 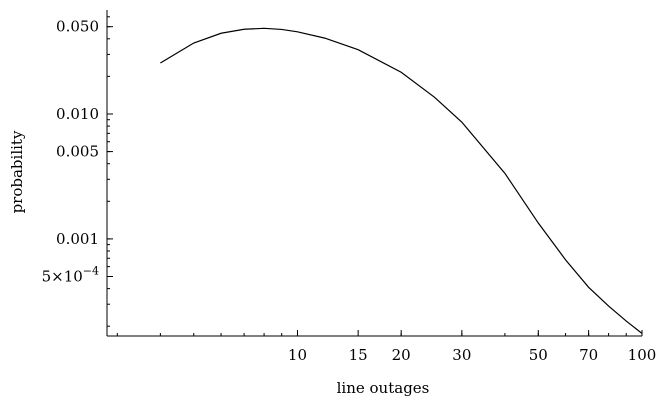 What do you see at coordinates (461, 355) in the screenshot?
I see `x-tick-label: 30` at bounding box center [461, 355].